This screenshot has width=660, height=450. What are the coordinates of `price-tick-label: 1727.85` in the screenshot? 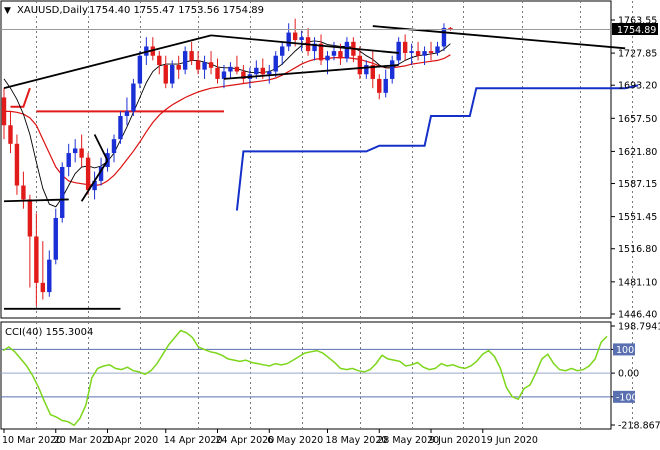 It's located at (637, 54).